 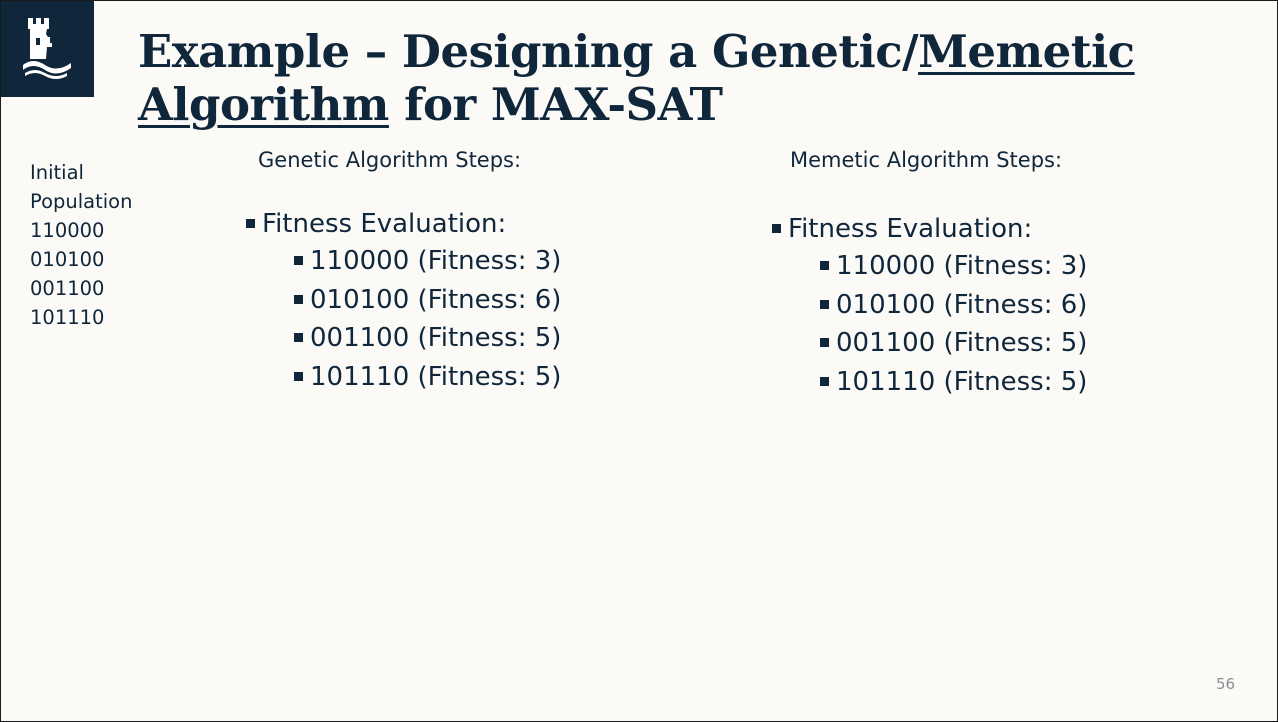 What do you see at coordinates (67, 230) in the screenshot?
I see `population-item: 110000` at bounding box center [67, 230].